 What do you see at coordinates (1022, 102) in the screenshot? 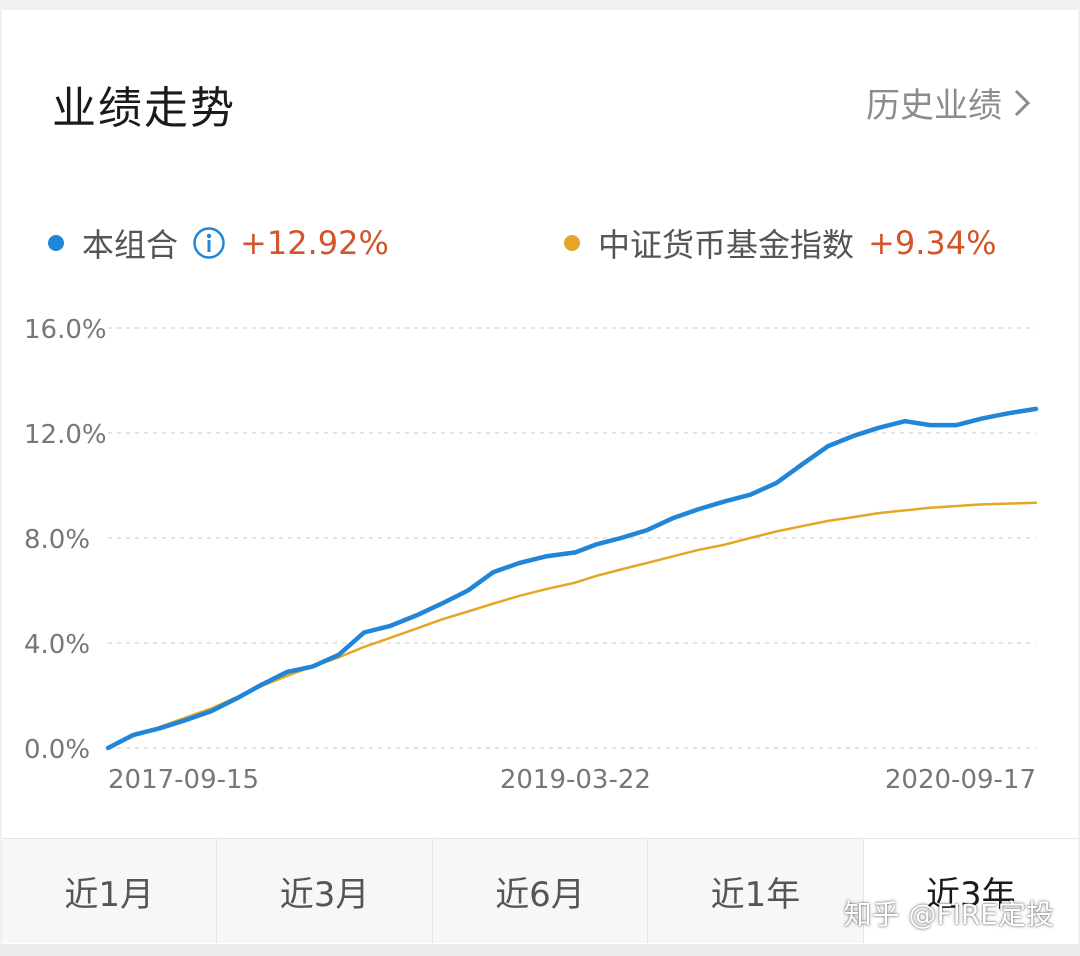
I see `chevron-right-icon` at bounding box center [1022, 102].